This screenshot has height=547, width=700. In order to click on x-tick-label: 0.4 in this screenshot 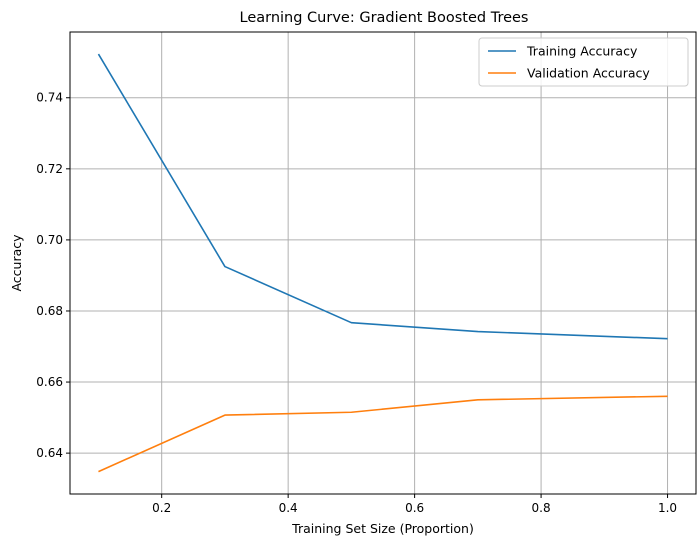, I will do `click(288, 508)`.